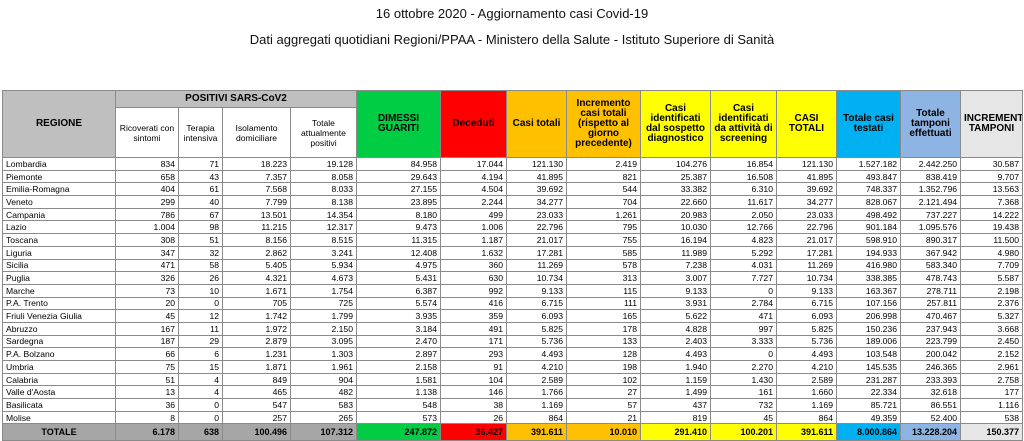 This screenshot has height=441, width=1024. What do you see at coordinates (200, 290) in the screenshot?
I see `cell: 10` at bounding box center [200, 290].